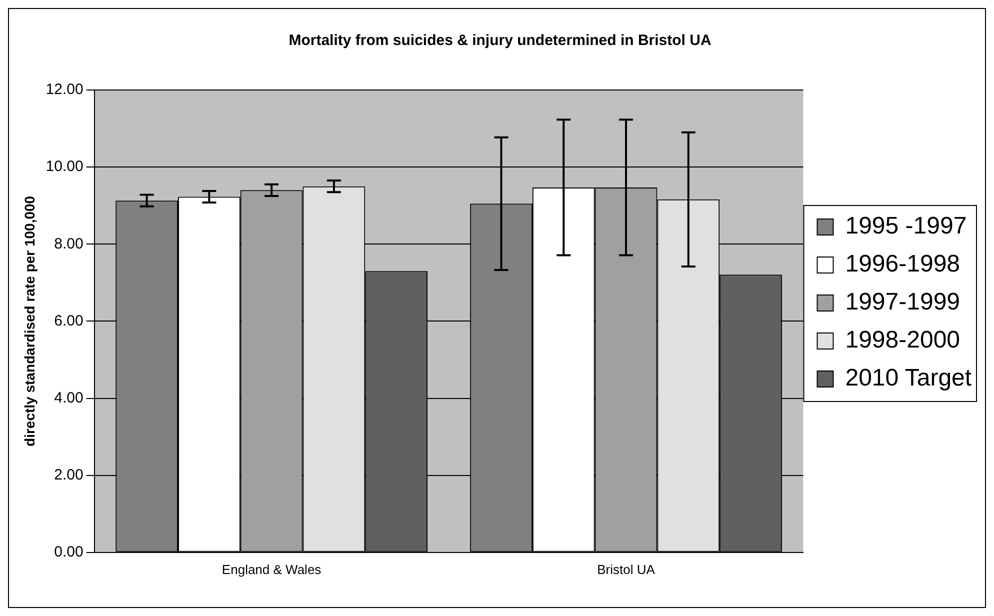 The width and height of the screenshot is (994, 616). What do you see at coordinates (65, 167) in the screenshot?
I see `y-tick-label: 10.00` at bounding box center [65, 167].